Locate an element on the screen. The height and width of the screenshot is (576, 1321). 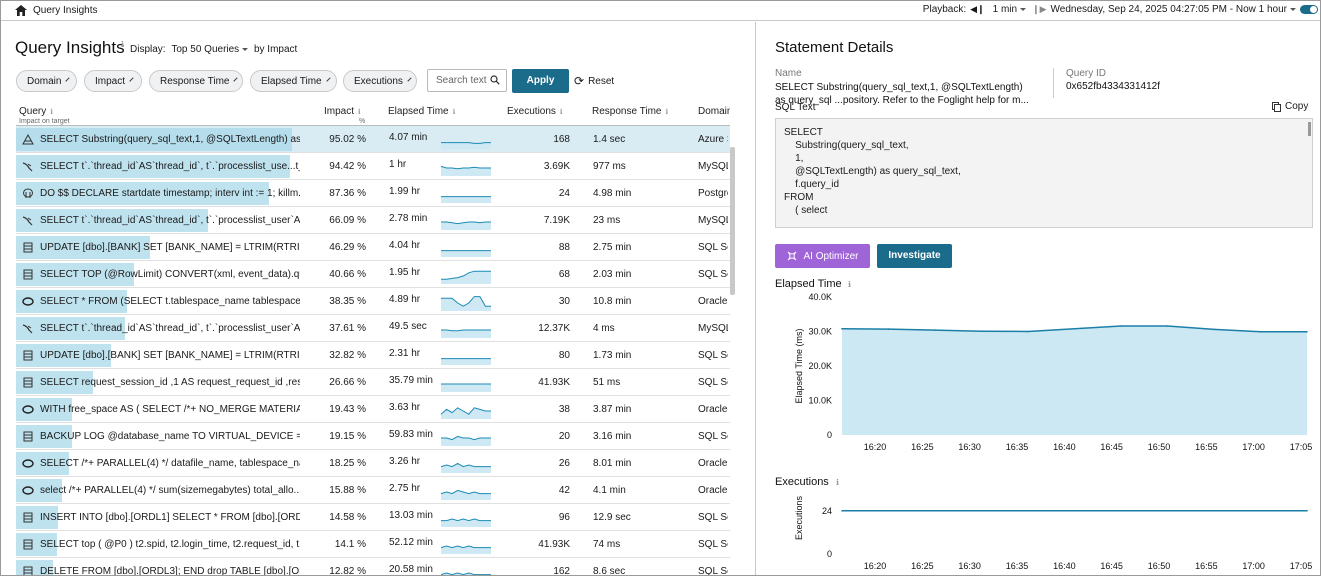
elapsed-sparkline is located at coordinates (466, 522).